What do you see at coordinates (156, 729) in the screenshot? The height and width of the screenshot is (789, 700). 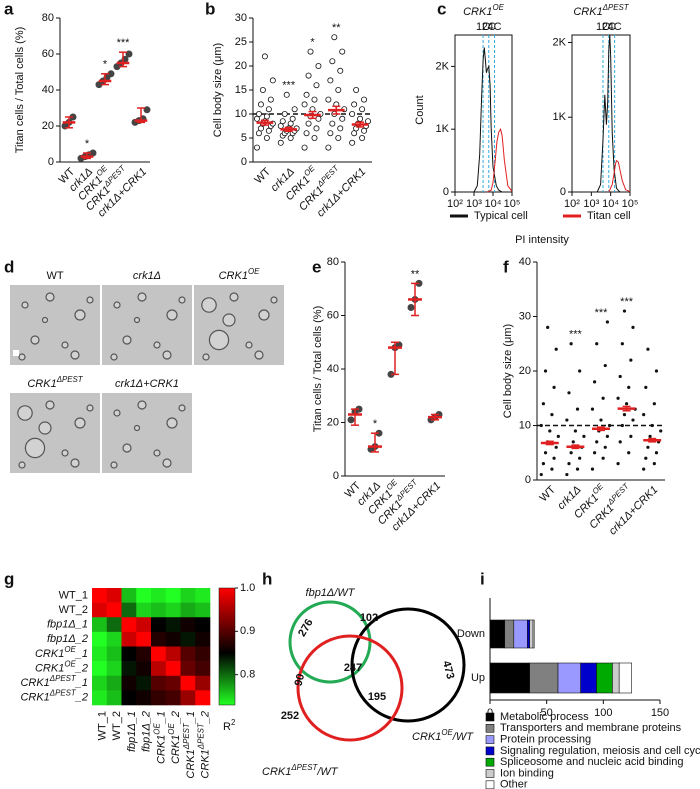 I see `column-label-part: OE` at bounding box center [156, 729].